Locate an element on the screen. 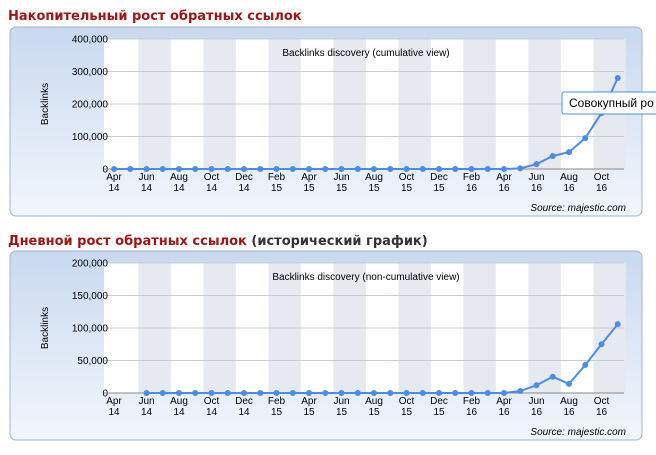 The image size is (656, 455). y-tick-label: 150,000 is located at coordinates (90, 296).